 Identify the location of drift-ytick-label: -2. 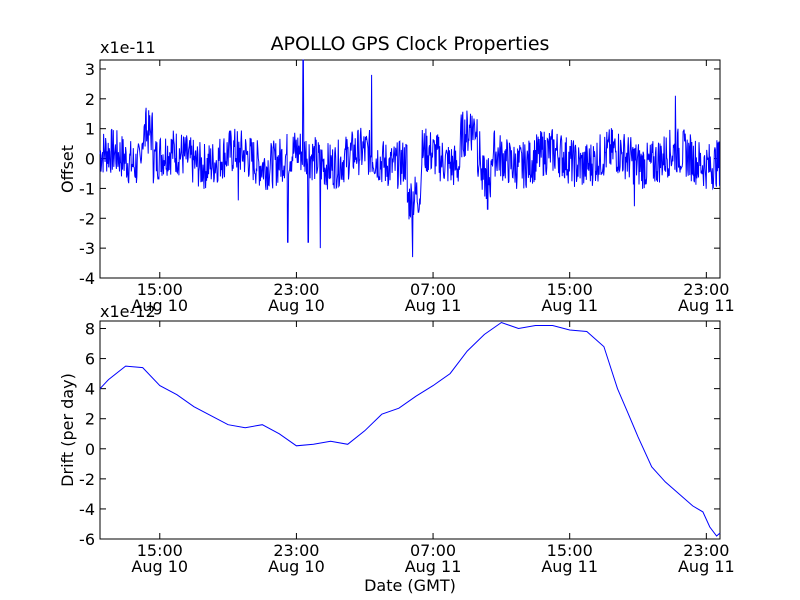
(87, 479).